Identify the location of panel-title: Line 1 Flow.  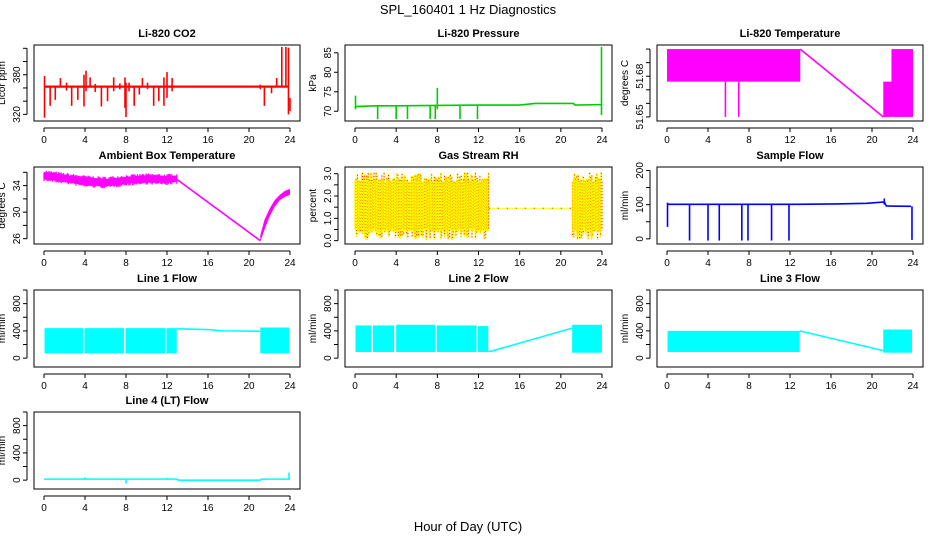
(167, 279).